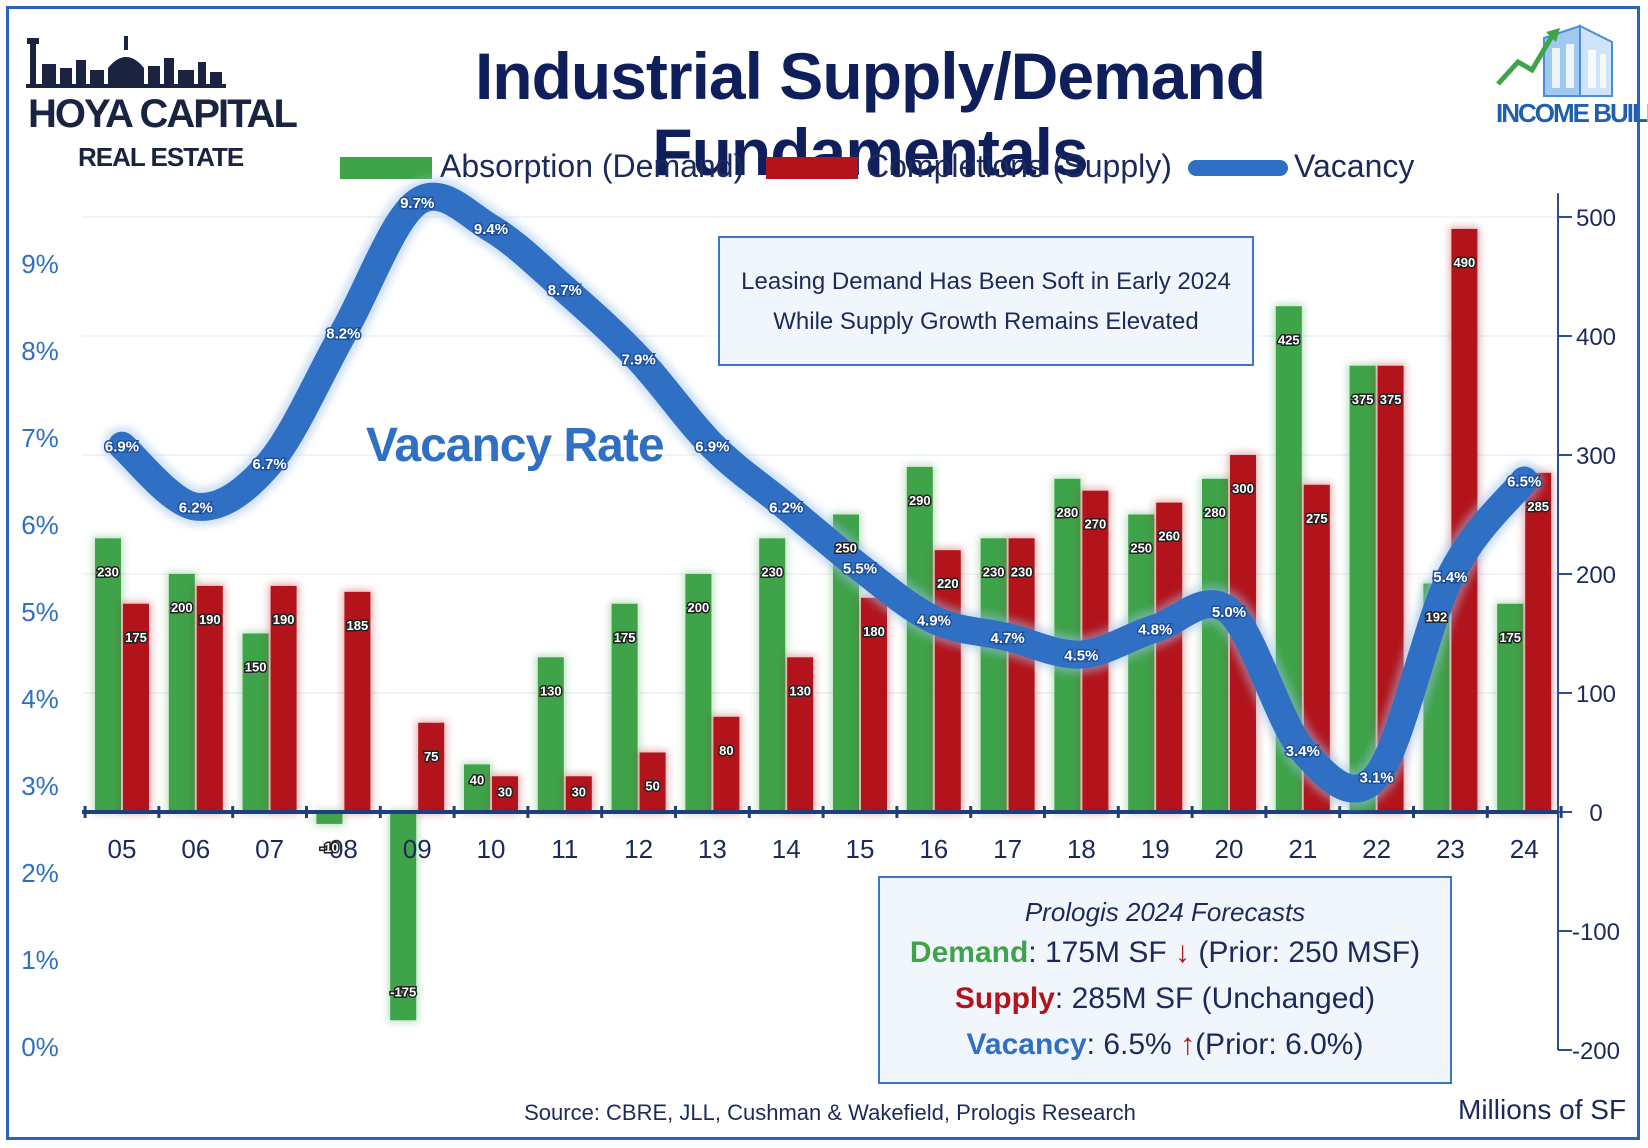 Image resolution: width=1648 pixels, height=1148 pixels. I want to click on legend-swatch-absorption, so click(386, 168).